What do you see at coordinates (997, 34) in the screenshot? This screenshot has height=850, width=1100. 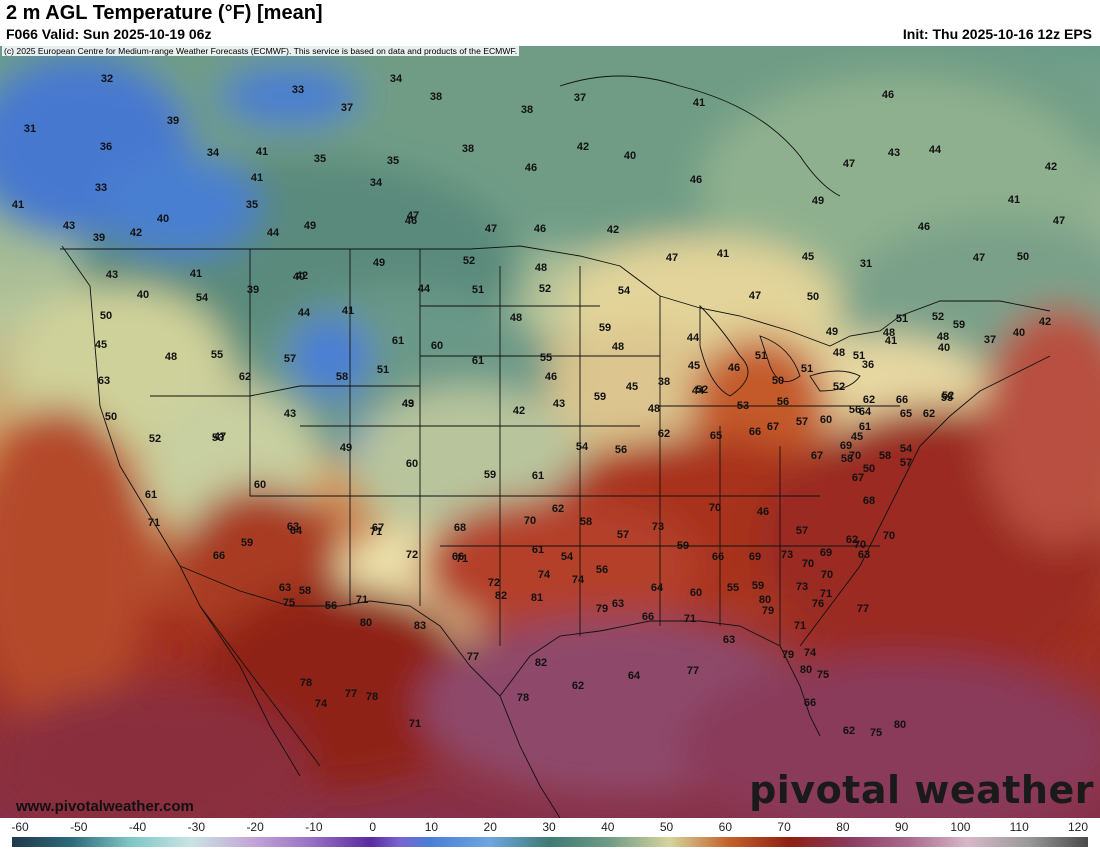 I see `init-time: Init: Thu 2025-10-16 12z EPS` at bounding box center [997, 34].